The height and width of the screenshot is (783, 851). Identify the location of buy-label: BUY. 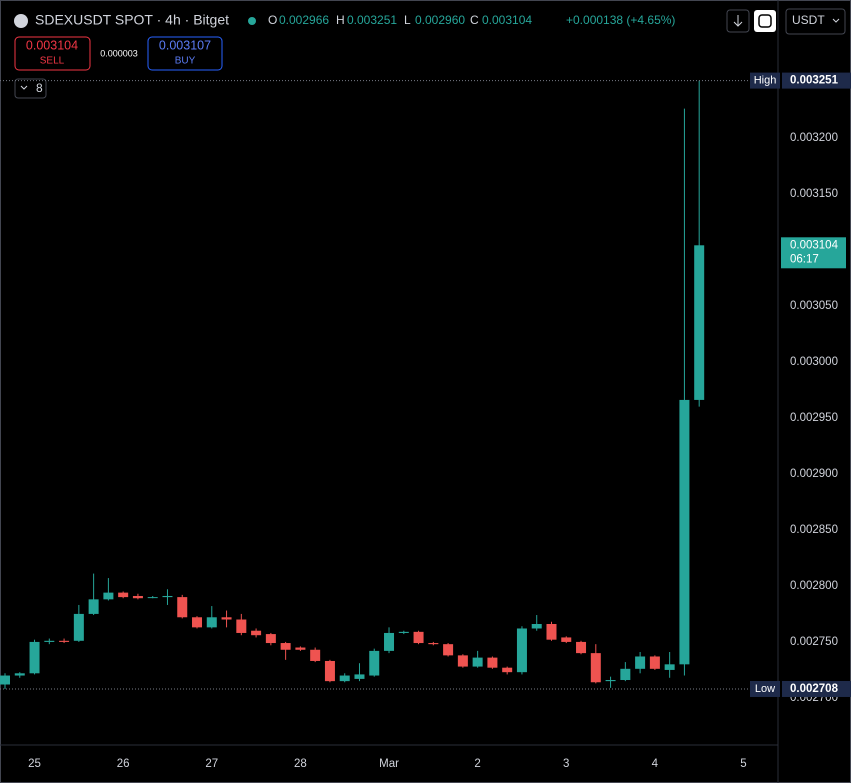
(185, 61).